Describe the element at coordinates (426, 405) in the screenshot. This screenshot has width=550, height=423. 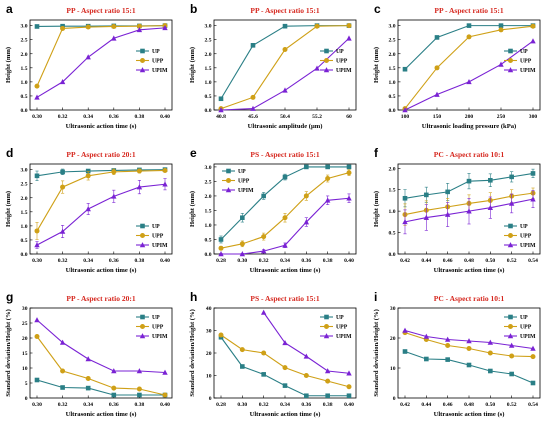
I see `x-tick-label: 0.44` at that location.